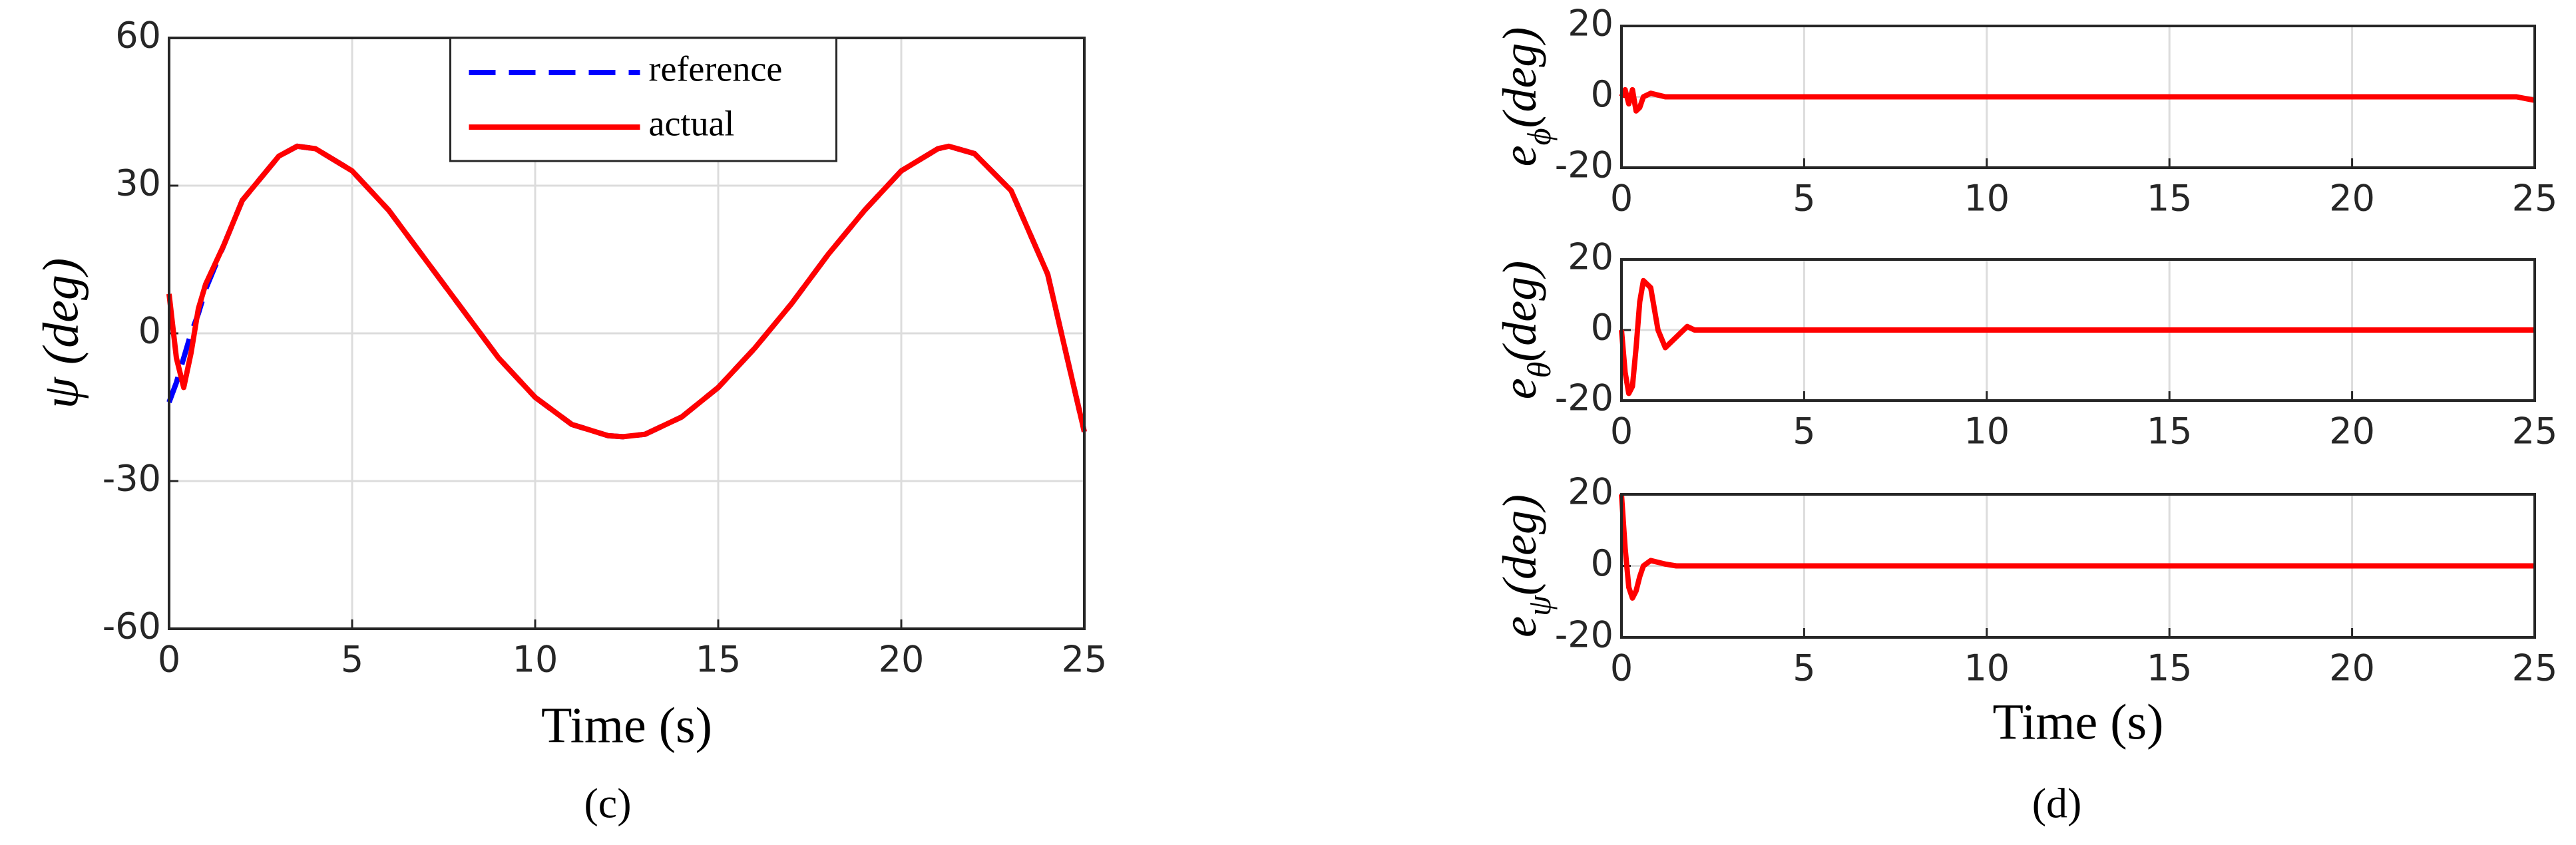 The width and height of the screenshot is (2576, 845). I want to click on legend-box, so click(643, 99).